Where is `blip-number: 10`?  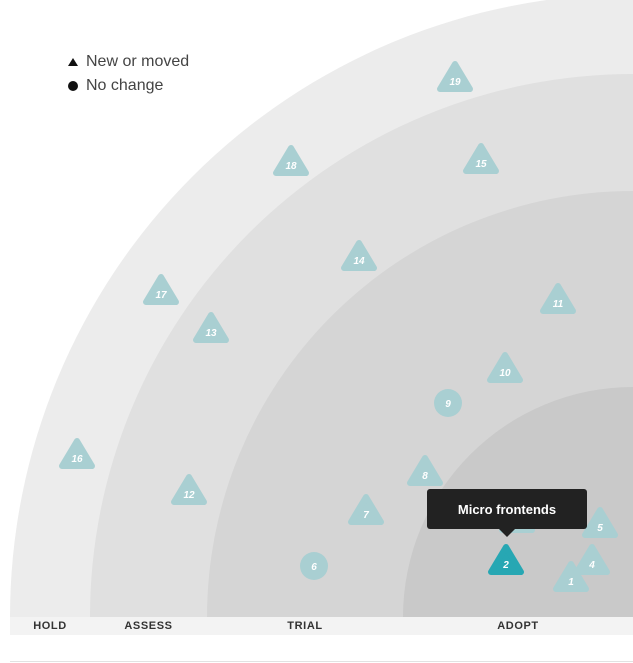 blip-number: 10 is located at coordinates (505, 373).